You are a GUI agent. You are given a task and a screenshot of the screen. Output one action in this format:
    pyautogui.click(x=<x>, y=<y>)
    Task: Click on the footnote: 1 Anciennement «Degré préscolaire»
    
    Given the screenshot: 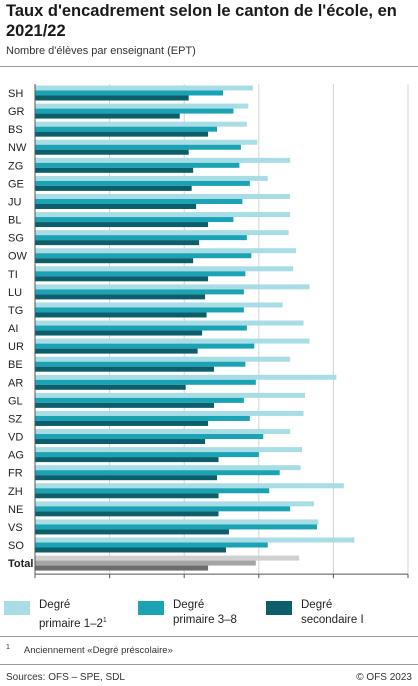 What is the action you would take?
    pyautogui.click(x=89, y=650)
    